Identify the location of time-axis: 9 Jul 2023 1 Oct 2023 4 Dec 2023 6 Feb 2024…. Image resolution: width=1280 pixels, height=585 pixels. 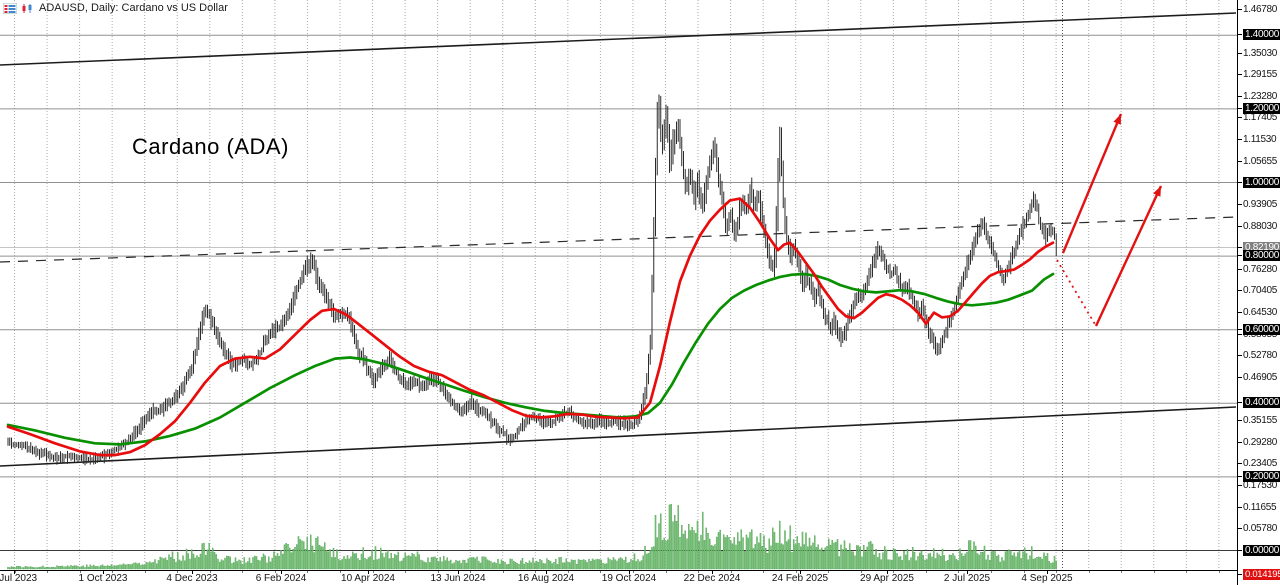
(618, 577).